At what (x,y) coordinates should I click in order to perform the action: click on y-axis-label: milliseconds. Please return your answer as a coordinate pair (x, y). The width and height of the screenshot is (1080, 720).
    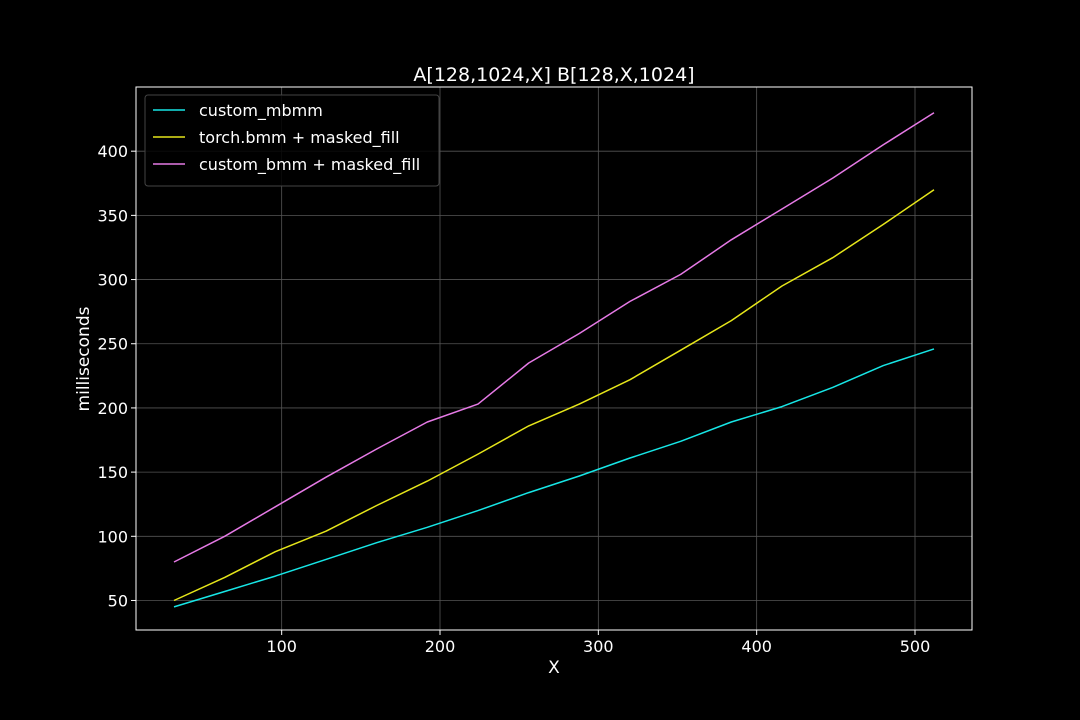
    Looking at the image, I should click on (84, 358).